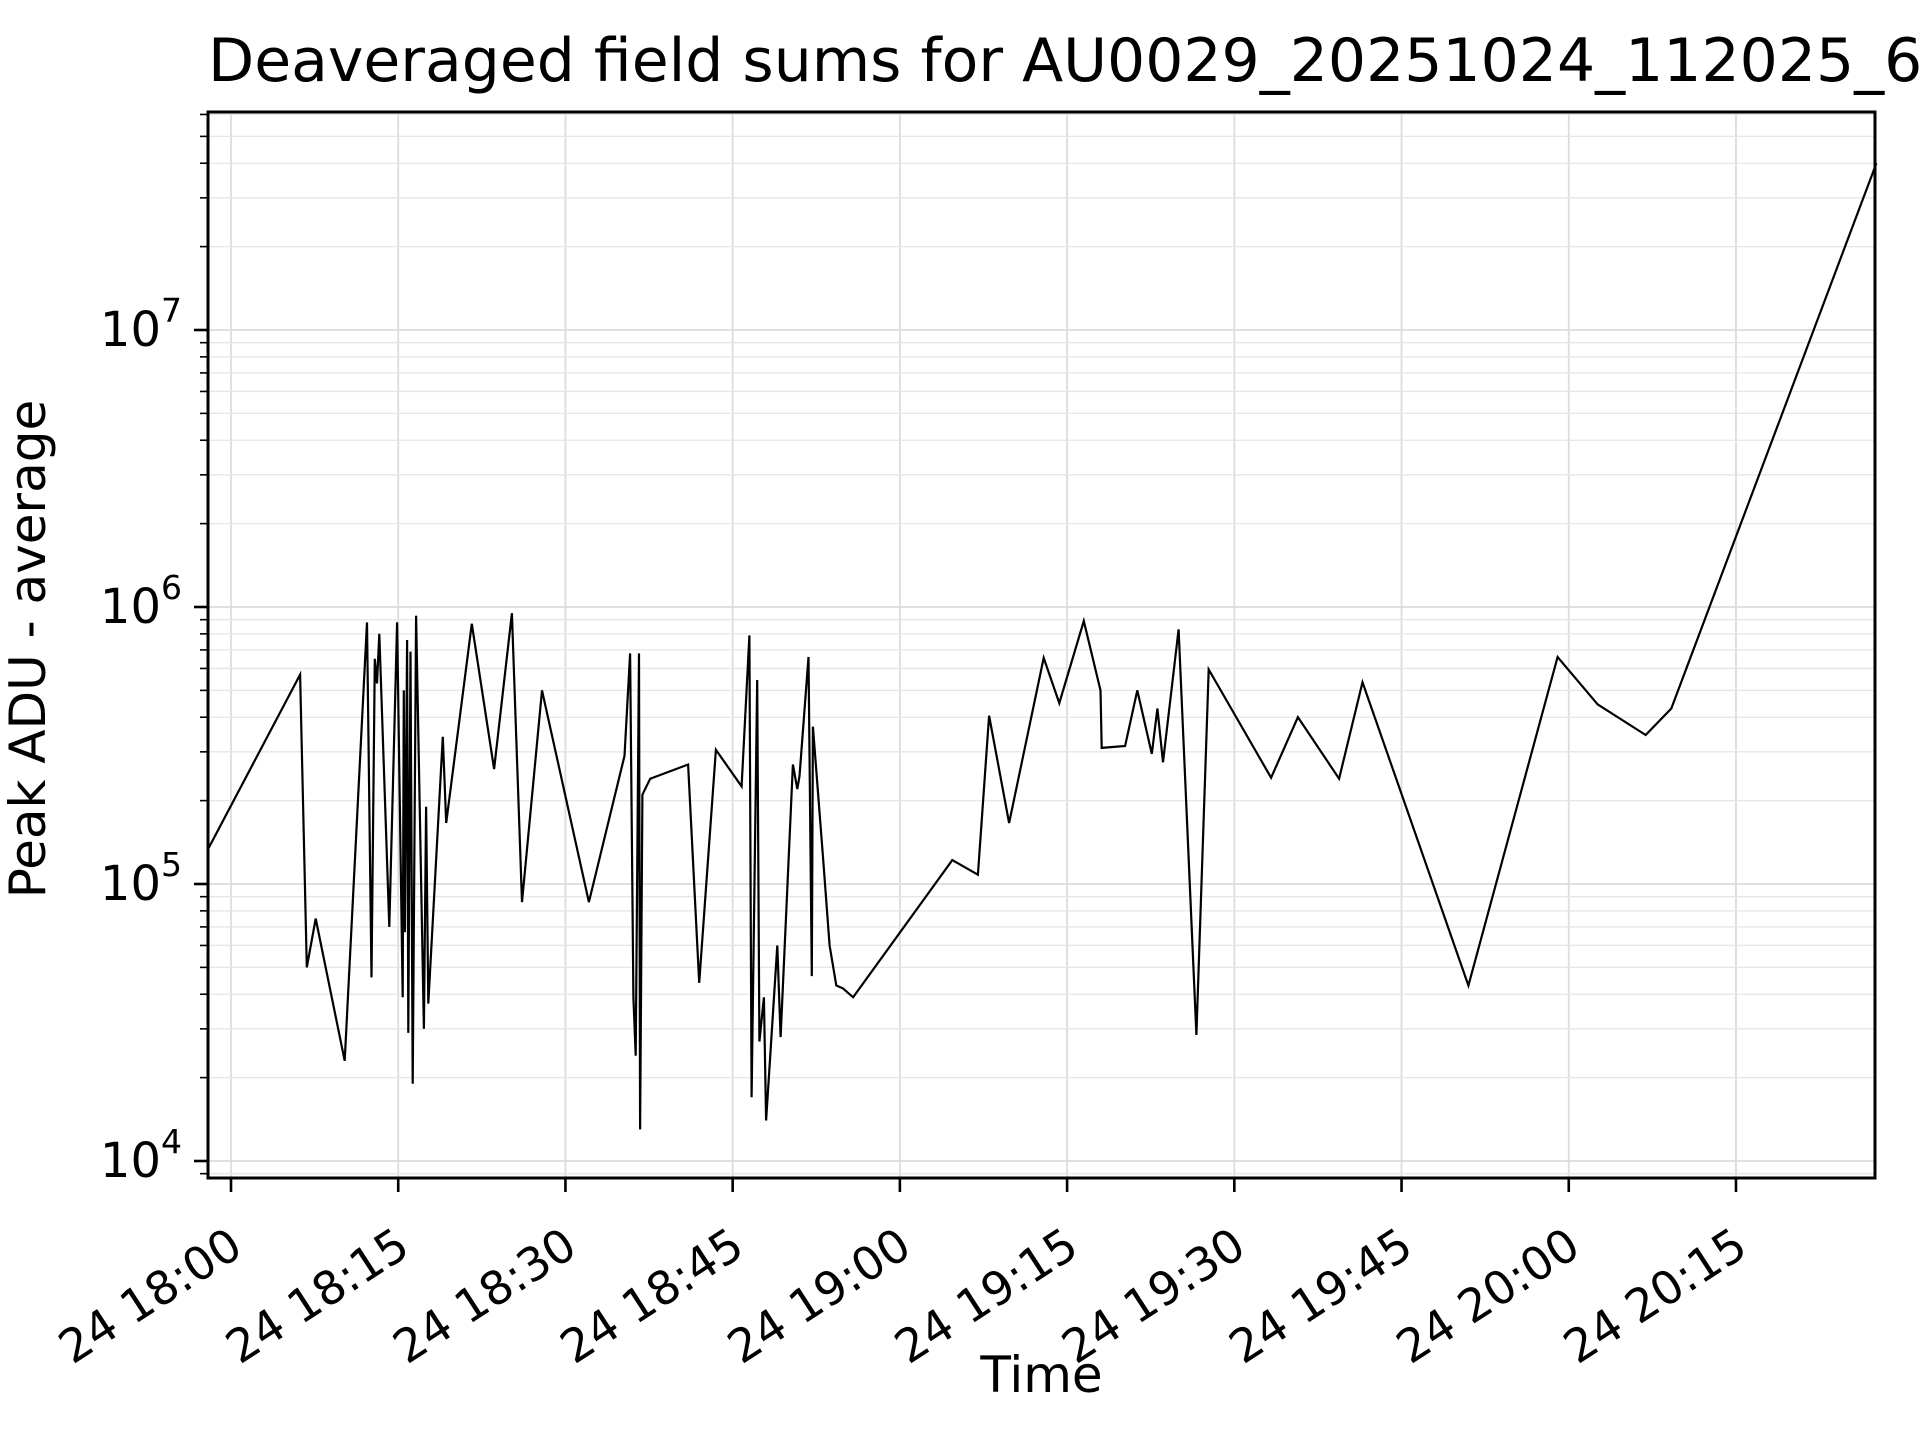  Describe the element at coordinates (141, 878) in the screenshot. I see `y-tick-label: 10⁵` at that location.